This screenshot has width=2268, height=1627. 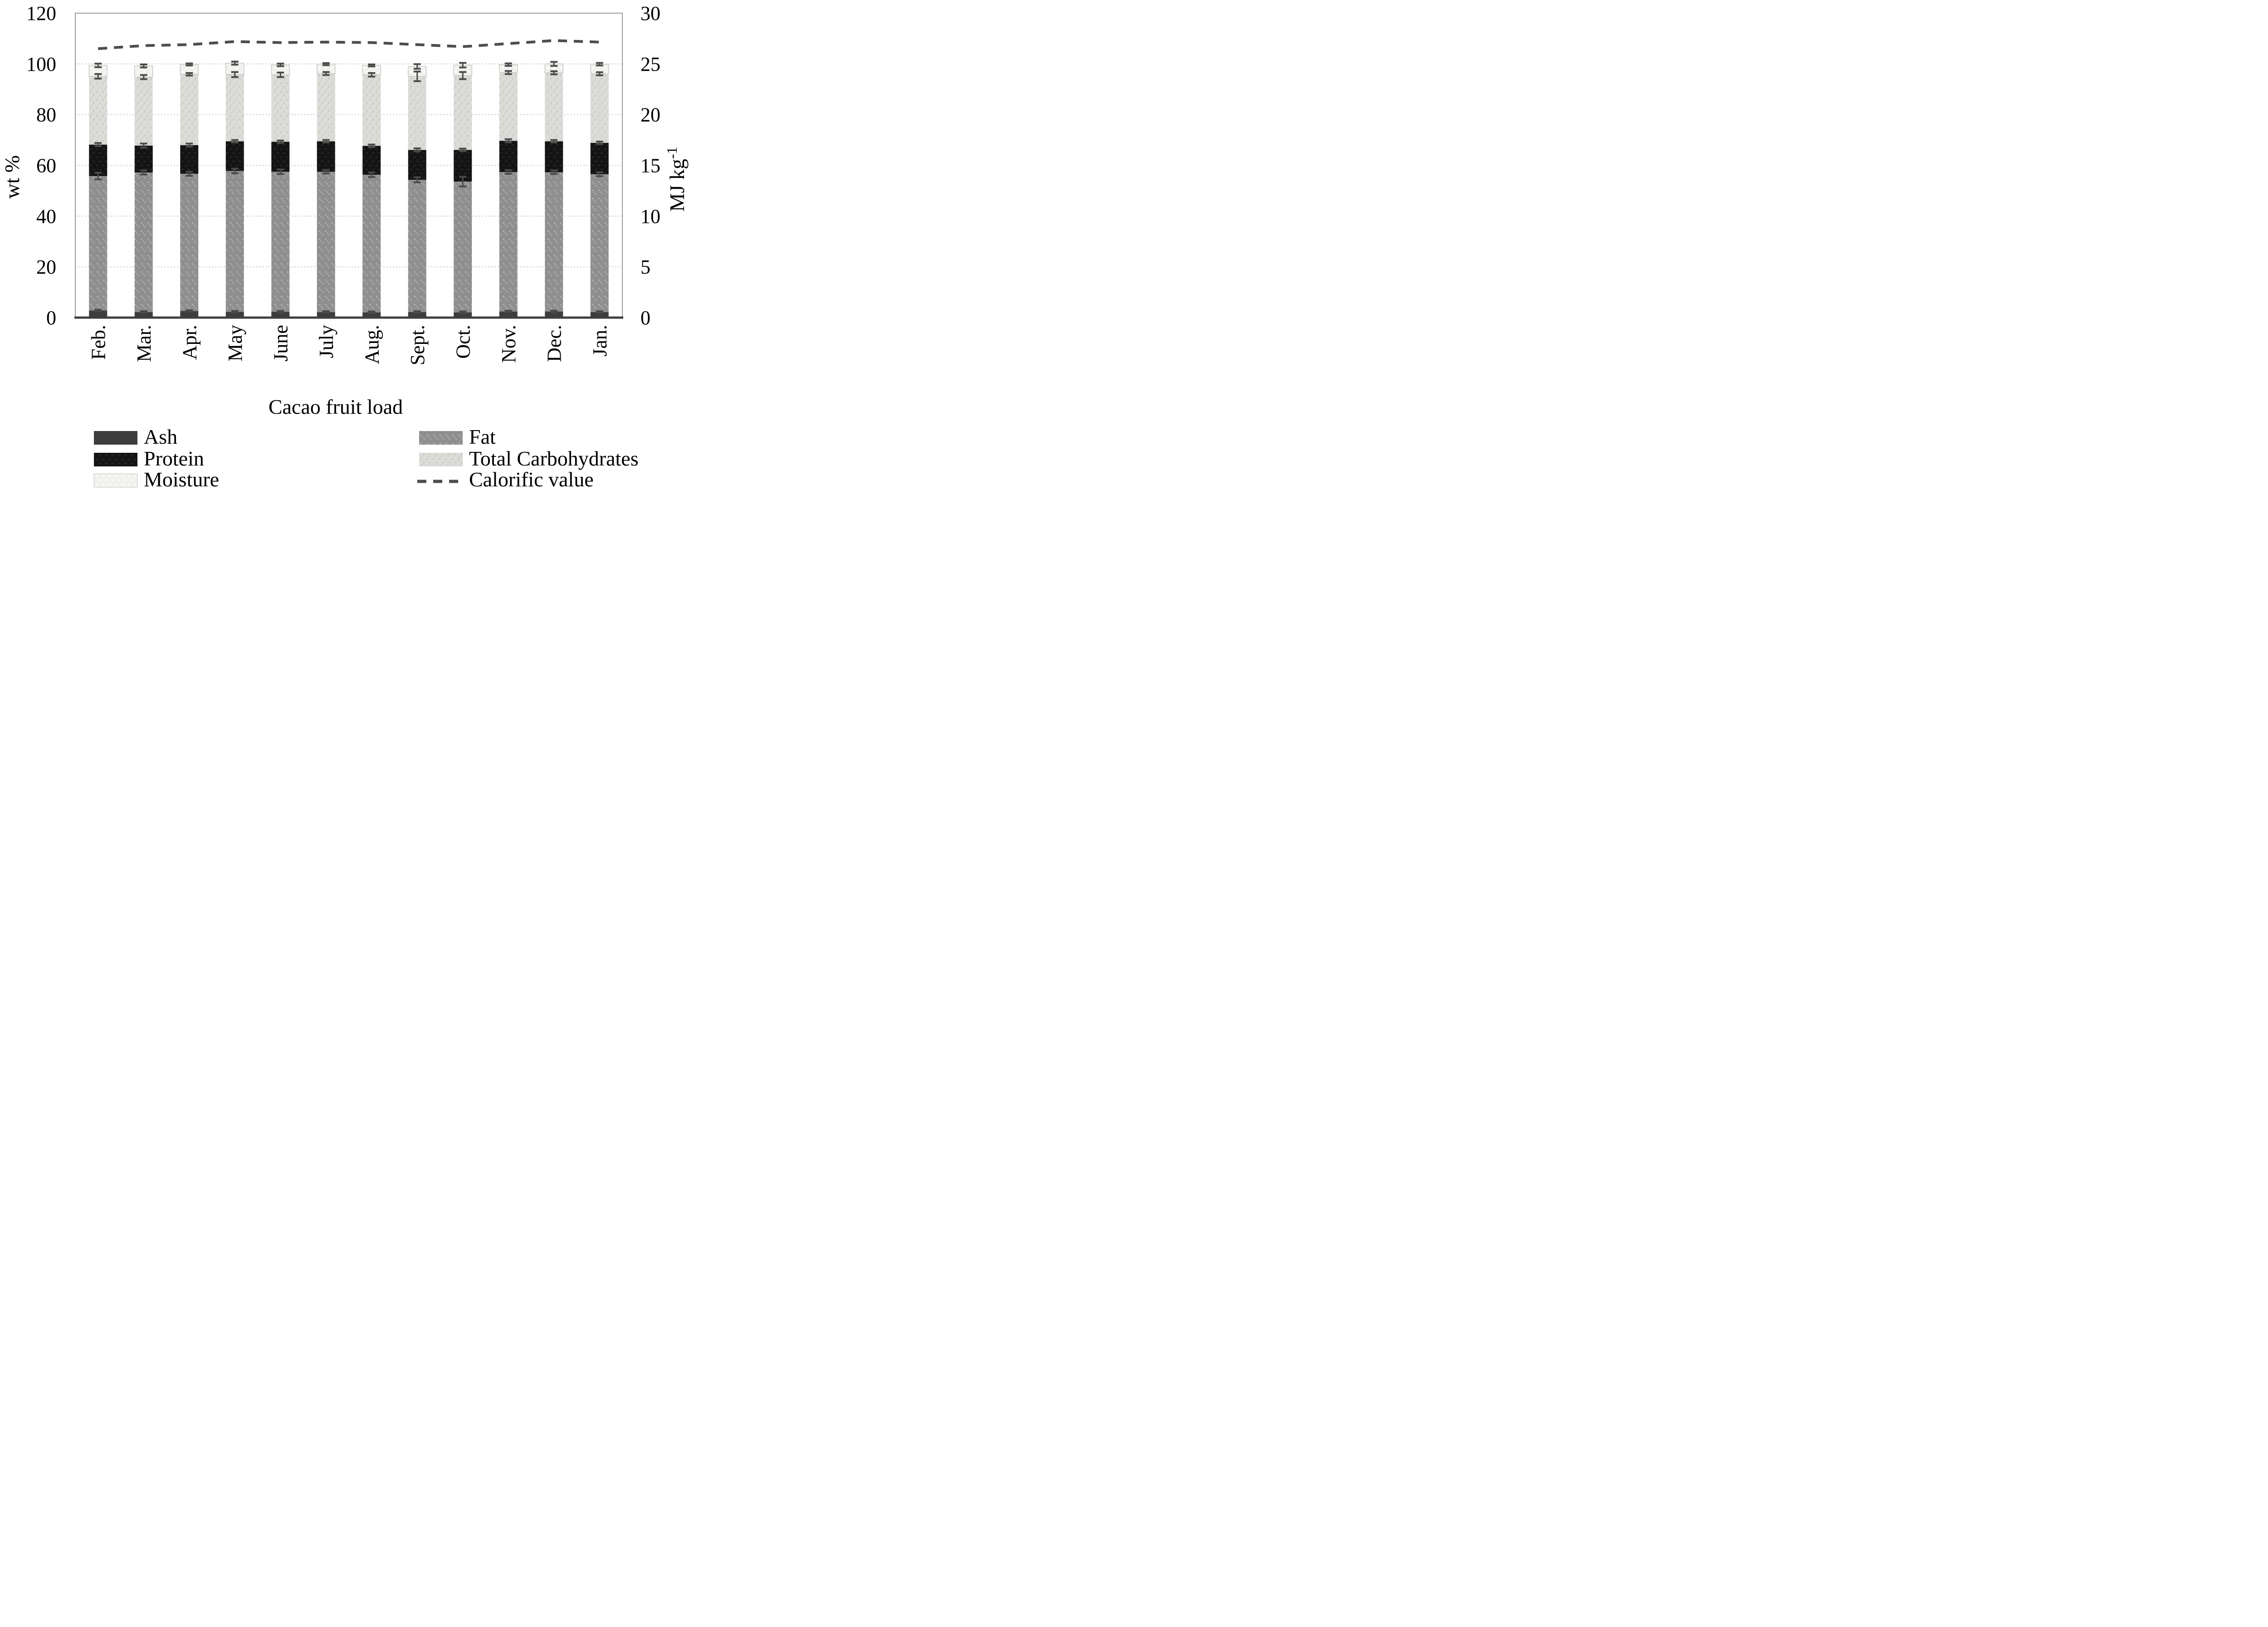 I want to click on right-axis-tick-label: 15, so click(x=650, y=166).